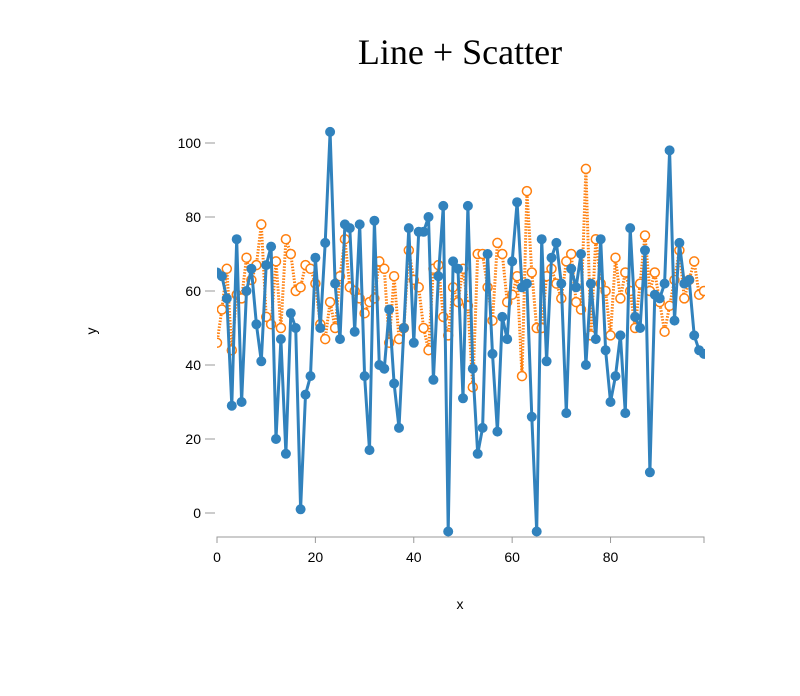 Image resolution: width=800 pixels, height=696 pixels. Describe the element at coordinates (414, 557) in the screenshot. I see `x-tick-label: 40` at that location.